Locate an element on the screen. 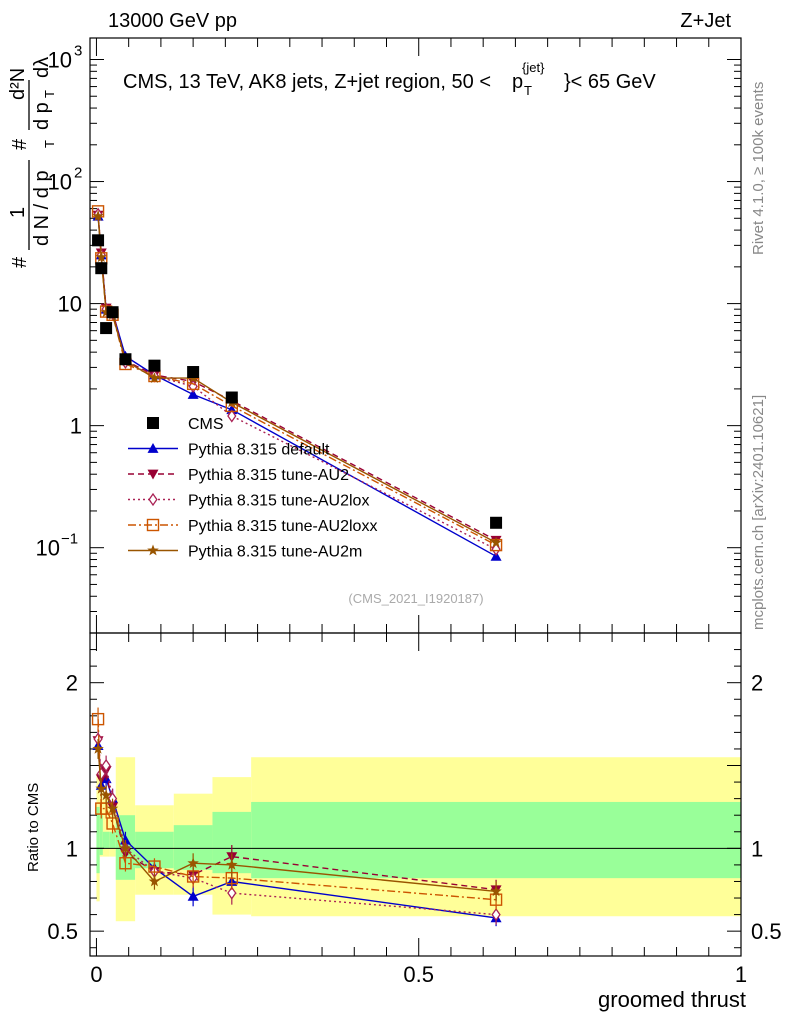  ratio-bands is located at coordinates (418, 839).